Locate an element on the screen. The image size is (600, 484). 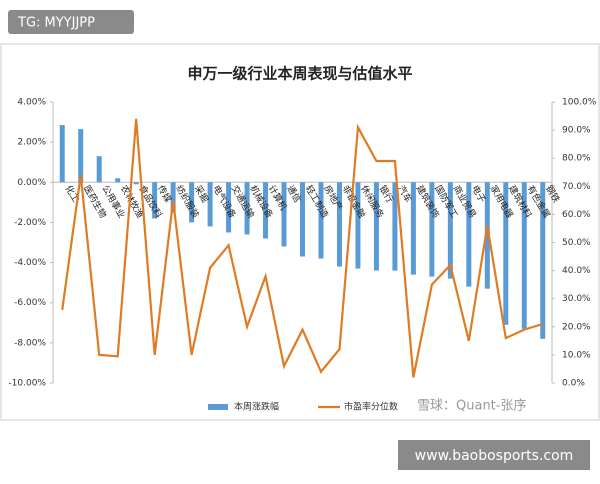
legend-label: 市盈率分位数 is located at coordinates (371, 407).